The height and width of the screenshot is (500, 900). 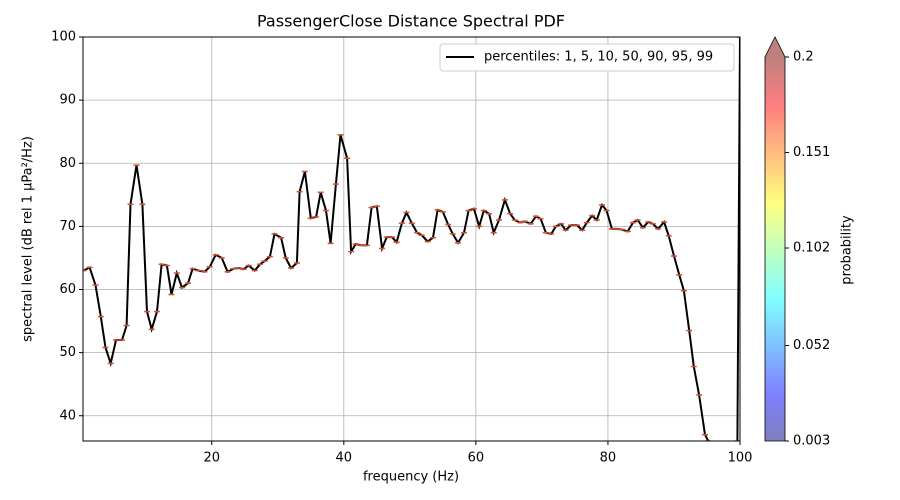 I want to click on colorbar-tick-label: 0.151, so click(x=811, y=152).